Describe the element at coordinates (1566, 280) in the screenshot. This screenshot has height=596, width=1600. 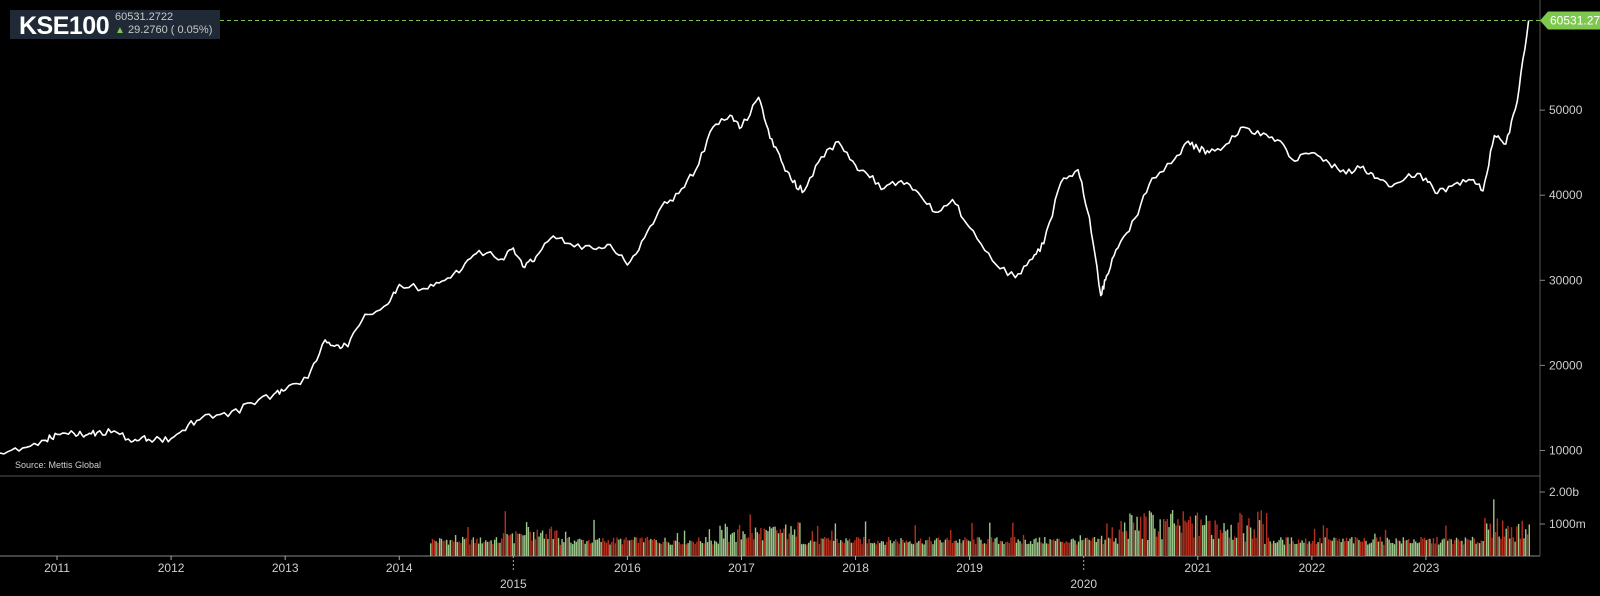
I see `price-tick-label: 30000` at that location.